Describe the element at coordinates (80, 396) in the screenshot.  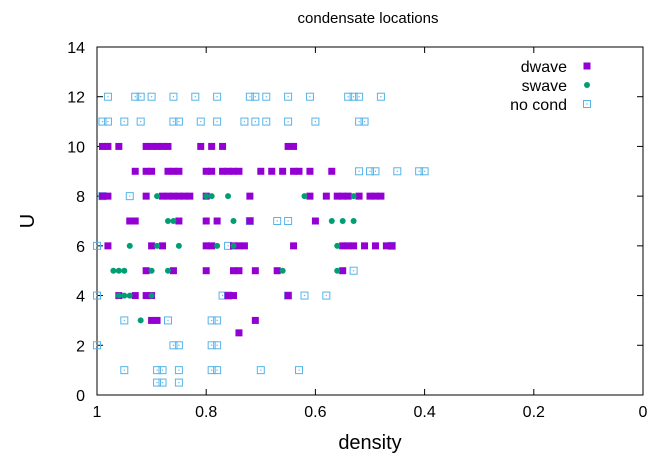
I see `y-tick-label: 0` at that location.